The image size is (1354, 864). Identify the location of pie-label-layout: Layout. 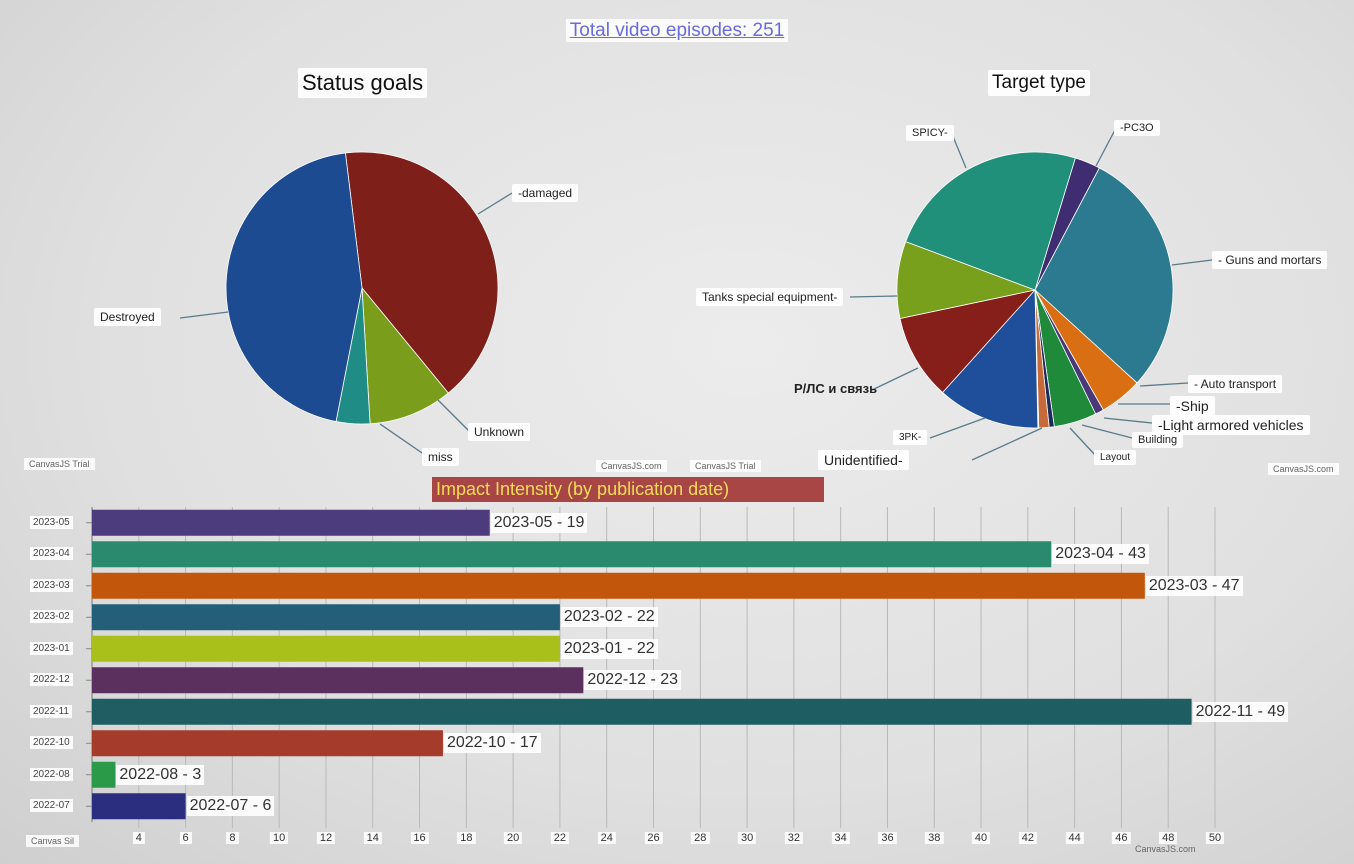
(1115, 457).